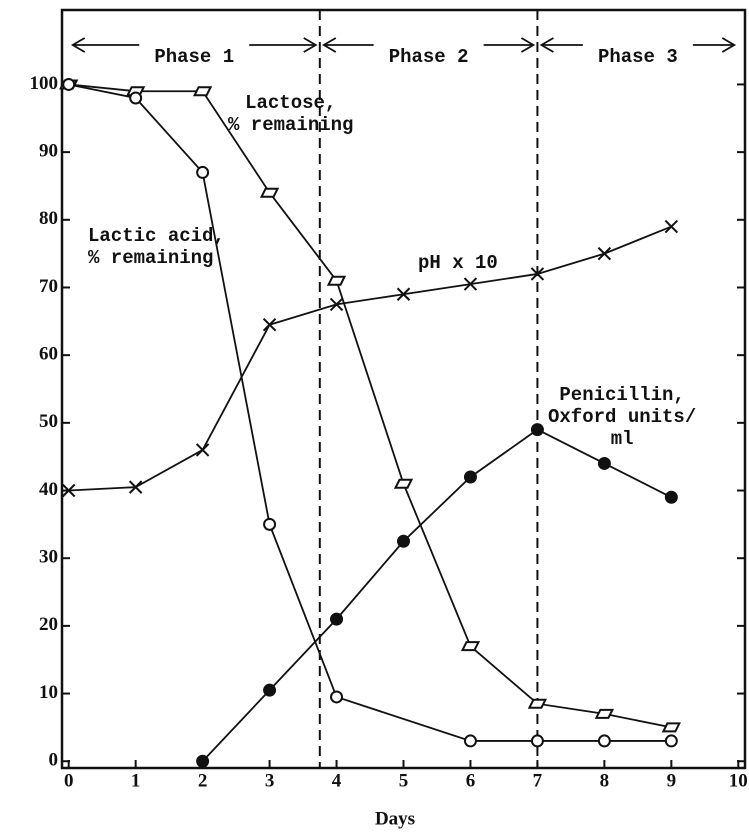 This screenshot has width=749, height=833. What do you see at coordinates (203, 780) in the screenshot?
I see `x-tick-label: 2` at bounding box center [203, 780].